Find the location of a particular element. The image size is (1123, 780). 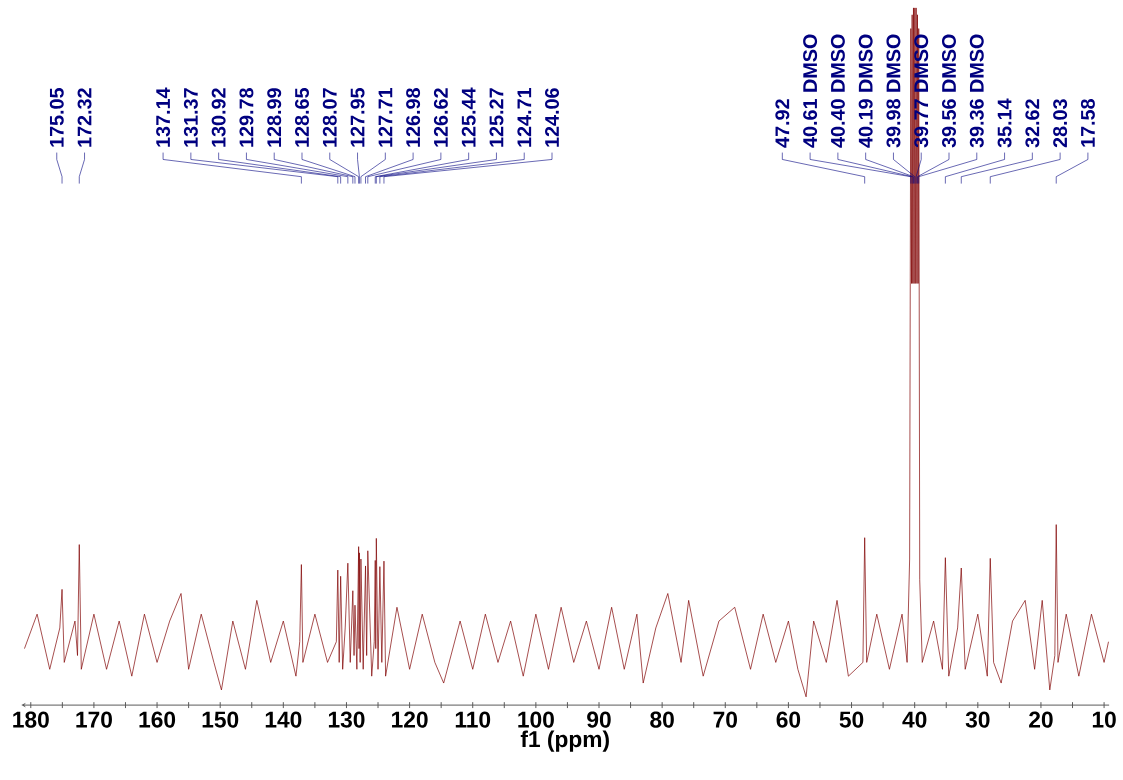

annotation: 175.05 is located at coordinates (56, 117).